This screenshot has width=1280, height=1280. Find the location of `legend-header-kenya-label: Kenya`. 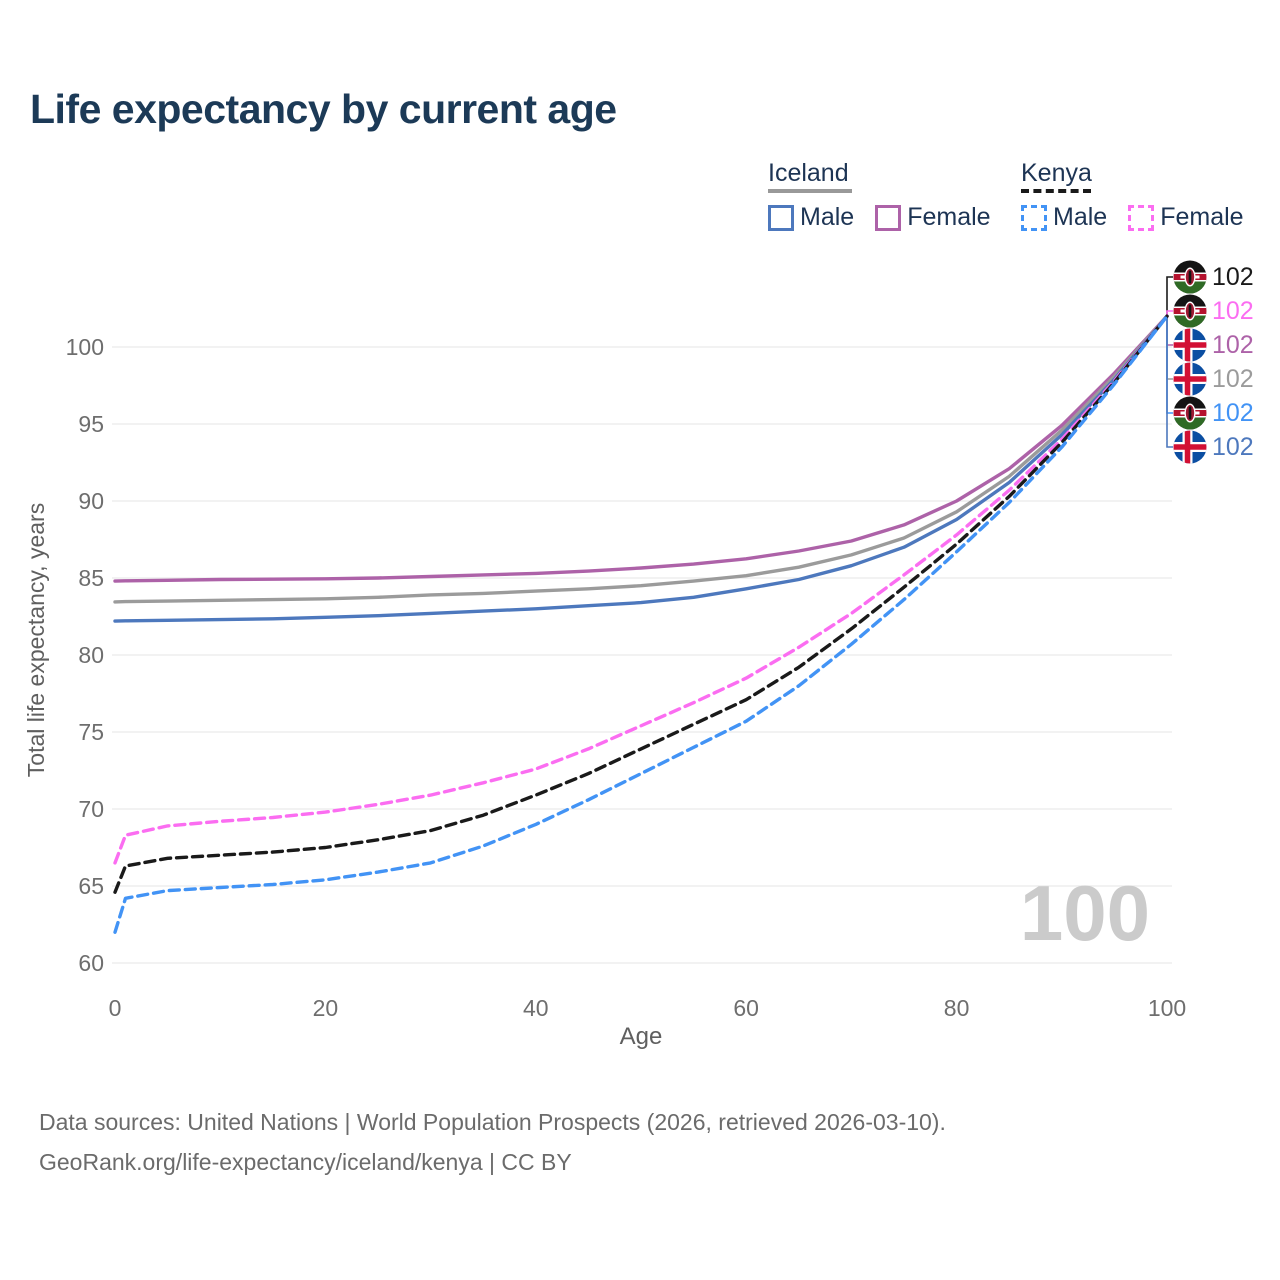

legend-header-kenya-label: Kenya is located at coordinates (1056, 173).